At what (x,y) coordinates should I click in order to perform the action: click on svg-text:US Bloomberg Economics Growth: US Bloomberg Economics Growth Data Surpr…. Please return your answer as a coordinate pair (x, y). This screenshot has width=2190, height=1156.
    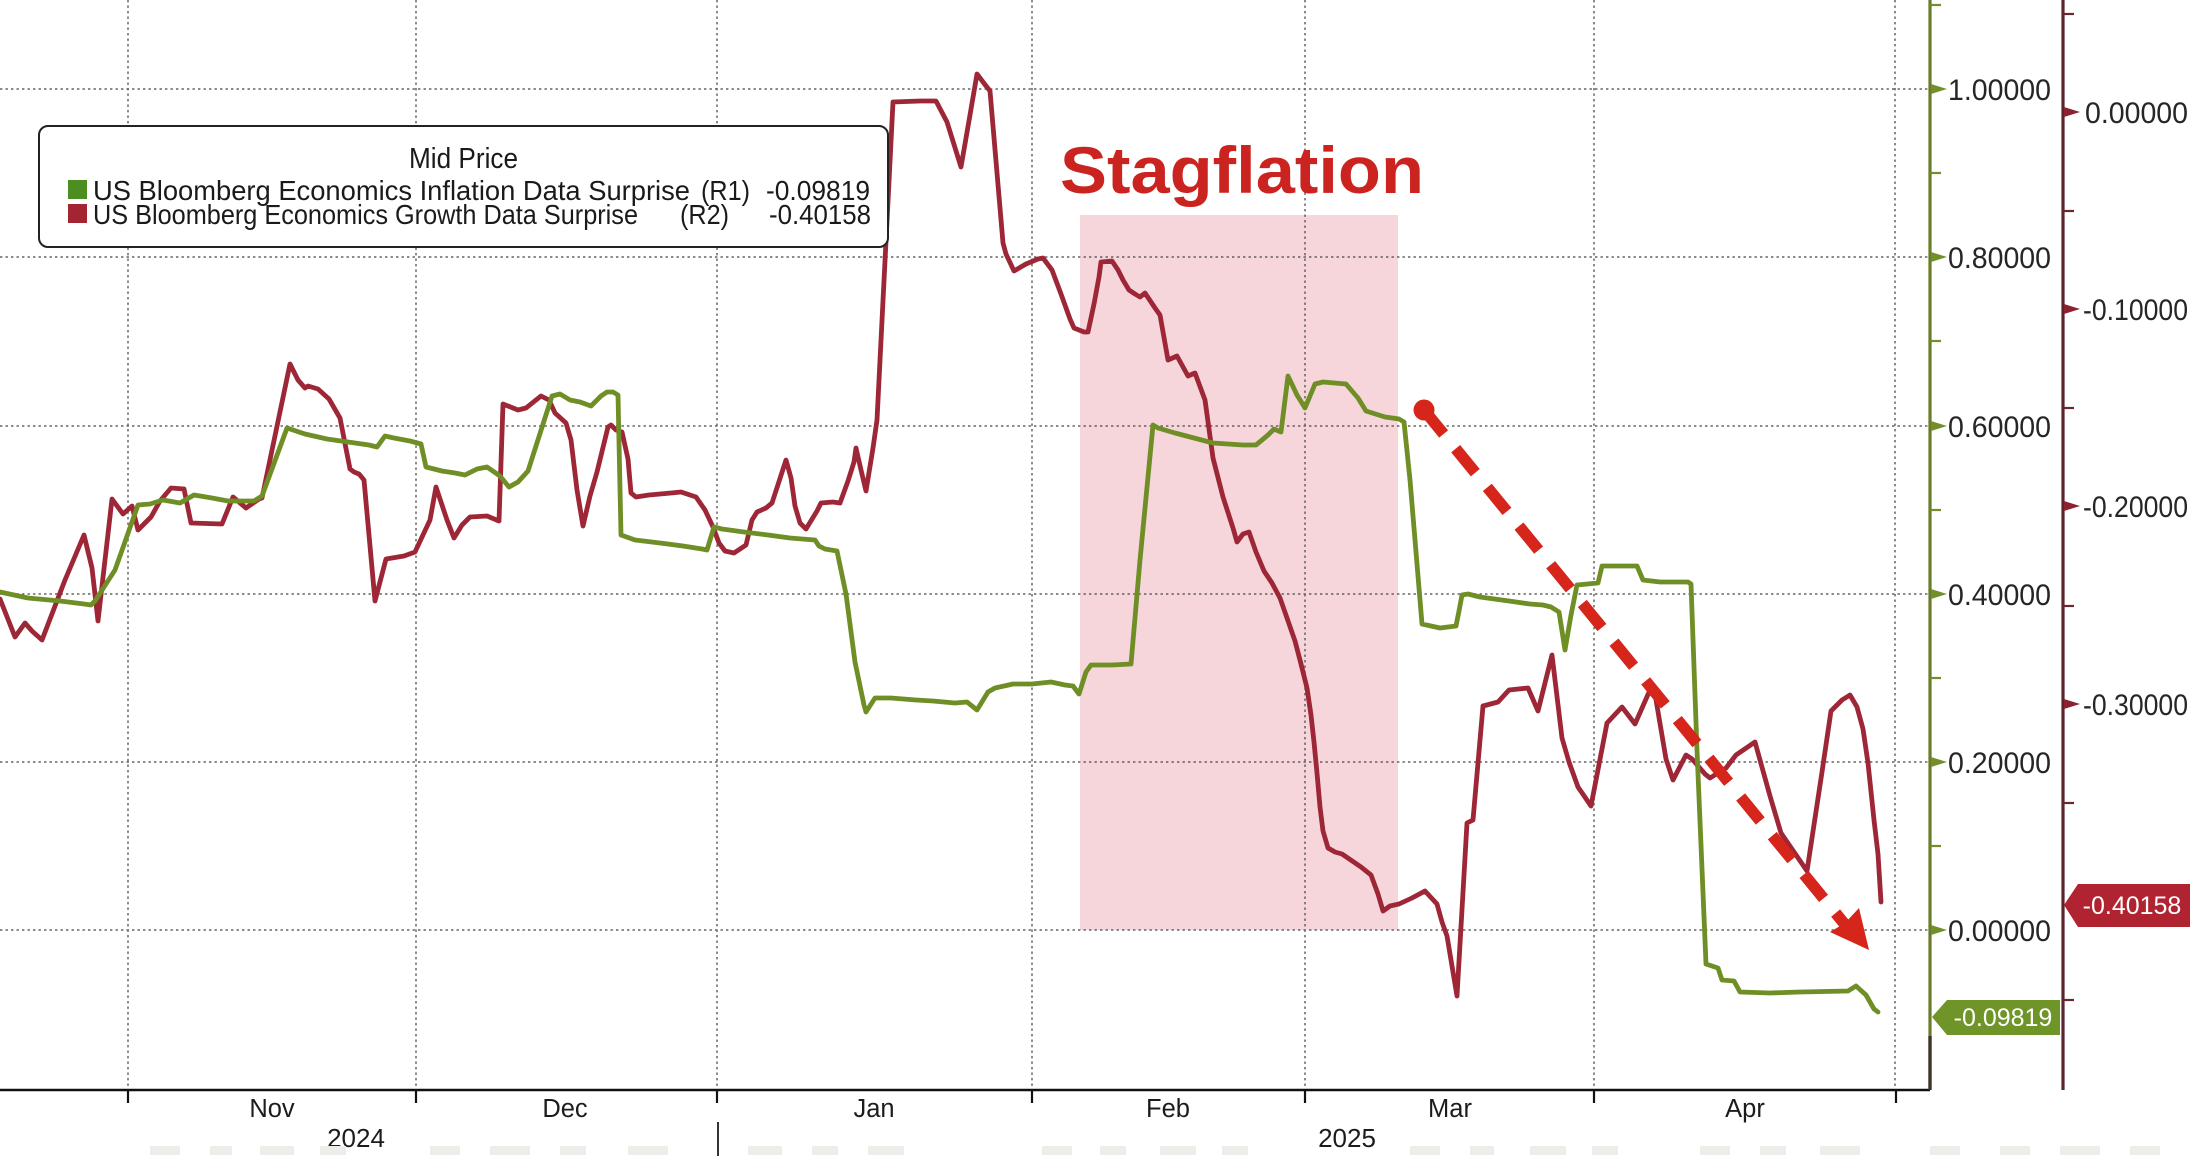
    Looking at the image, I should click on (365, 214).